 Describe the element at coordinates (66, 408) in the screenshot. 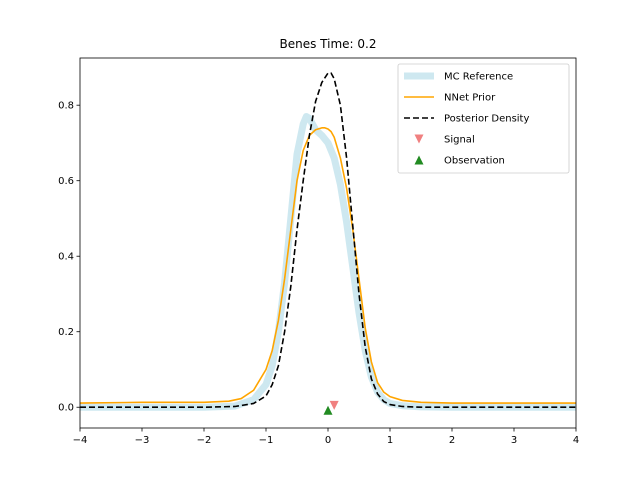

I see `y-tick-label: 0.0` at that location.